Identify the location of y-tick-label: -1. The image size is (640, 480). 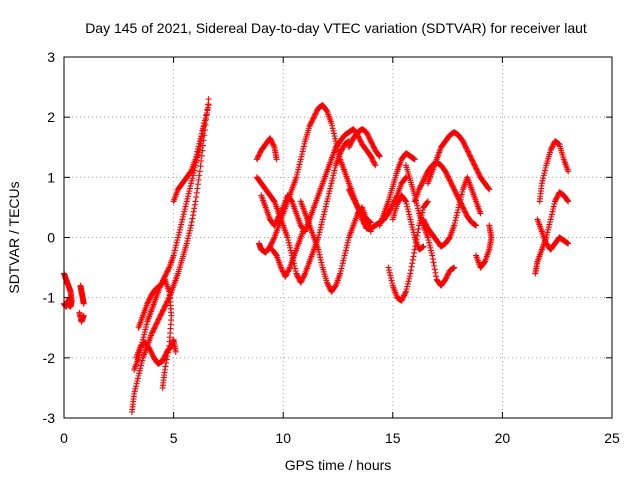
(49, 298).